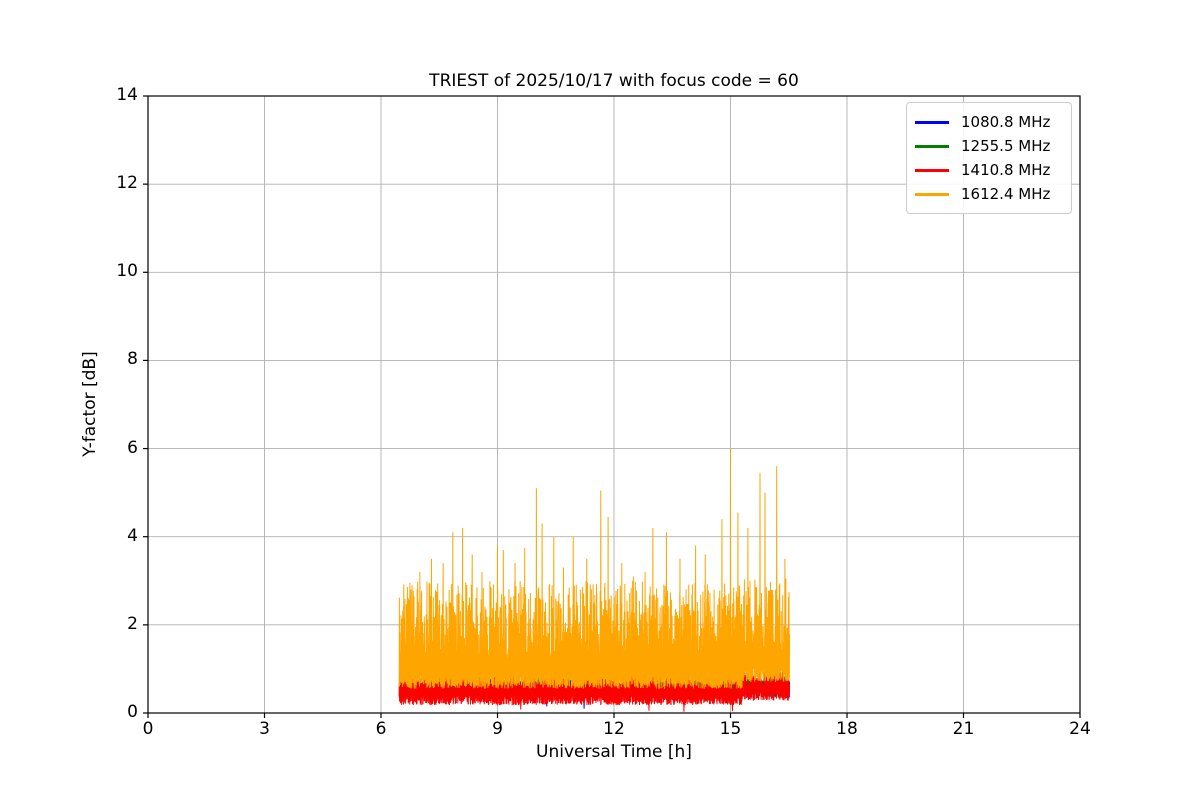  What do you see at coordinates (963, 729) in the screenshot?
I see `x-tick-label: 21` at bounding box center [963, 729].